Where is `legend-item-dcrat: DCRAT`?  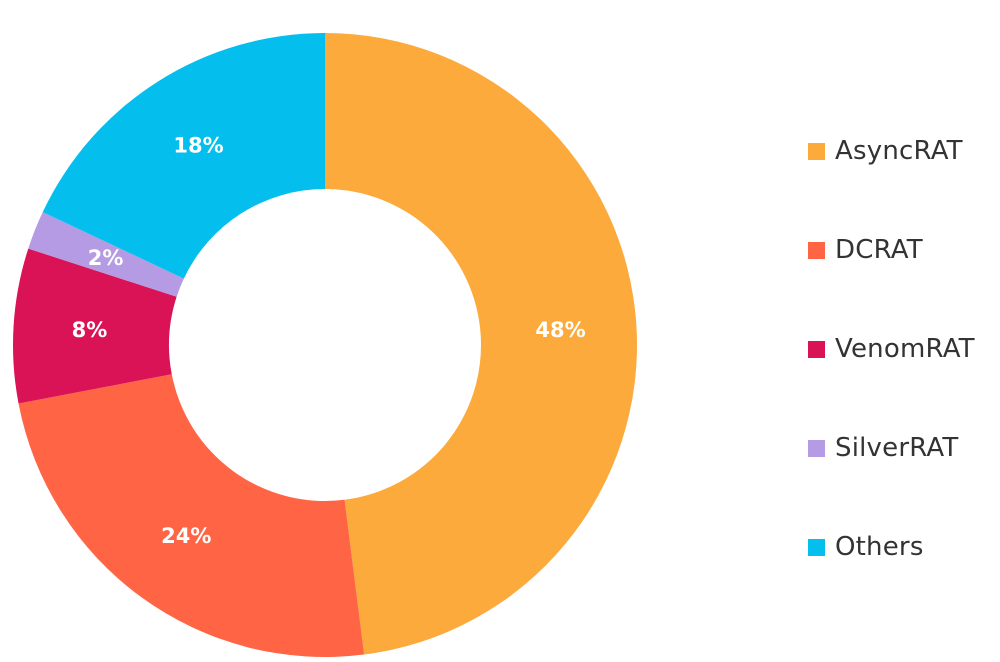 legend-item-dcrat: DCRAT is located at coordinates (903, 250).